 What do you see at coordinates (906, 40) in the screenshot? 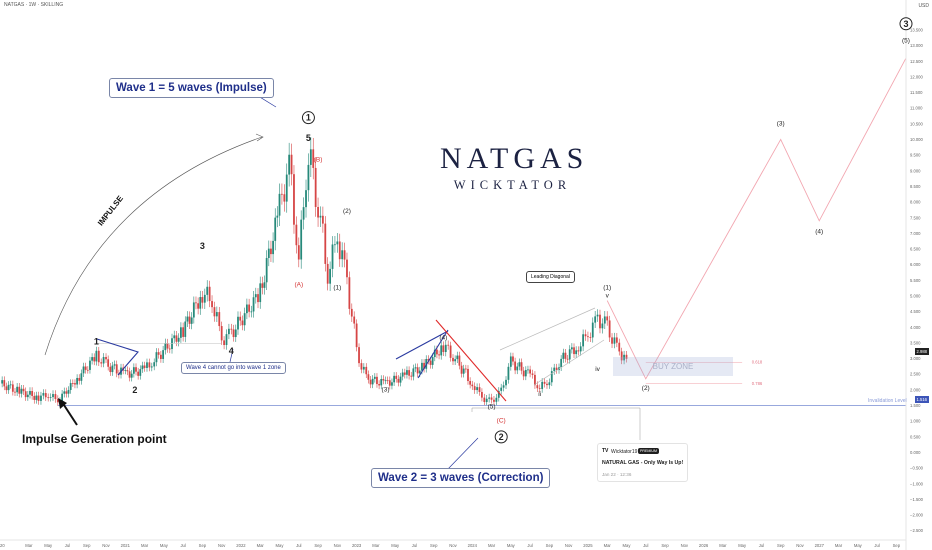
I see `wave-label: (5)` at bounding box center [906, 40].